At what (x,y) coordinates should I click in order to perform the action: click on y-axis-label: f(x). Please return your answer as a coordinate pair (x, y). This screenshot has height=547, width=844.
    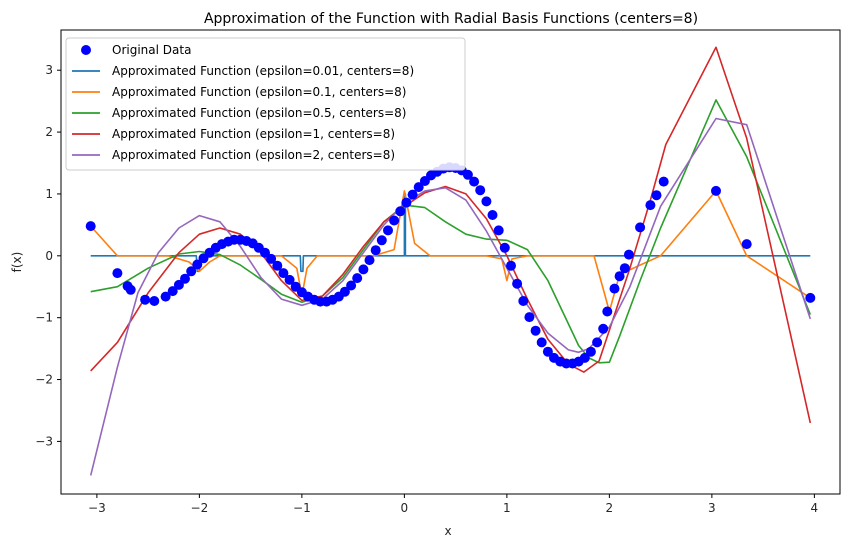
    Looking at the image, I should click on (17, 262).